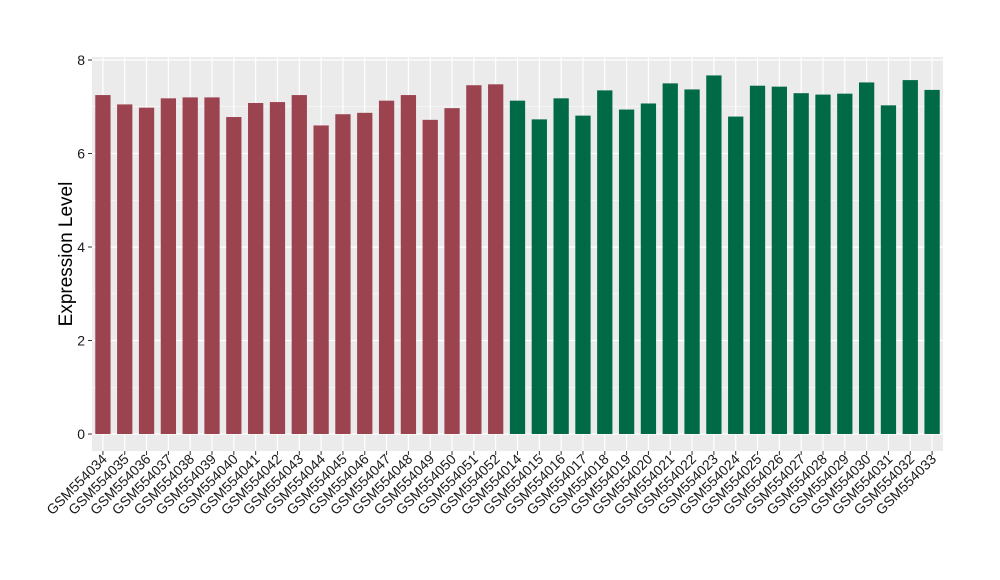  Describe the element at coordinates (81, 247) in the screenshot. I see `y-tick-label: 4` at that location.